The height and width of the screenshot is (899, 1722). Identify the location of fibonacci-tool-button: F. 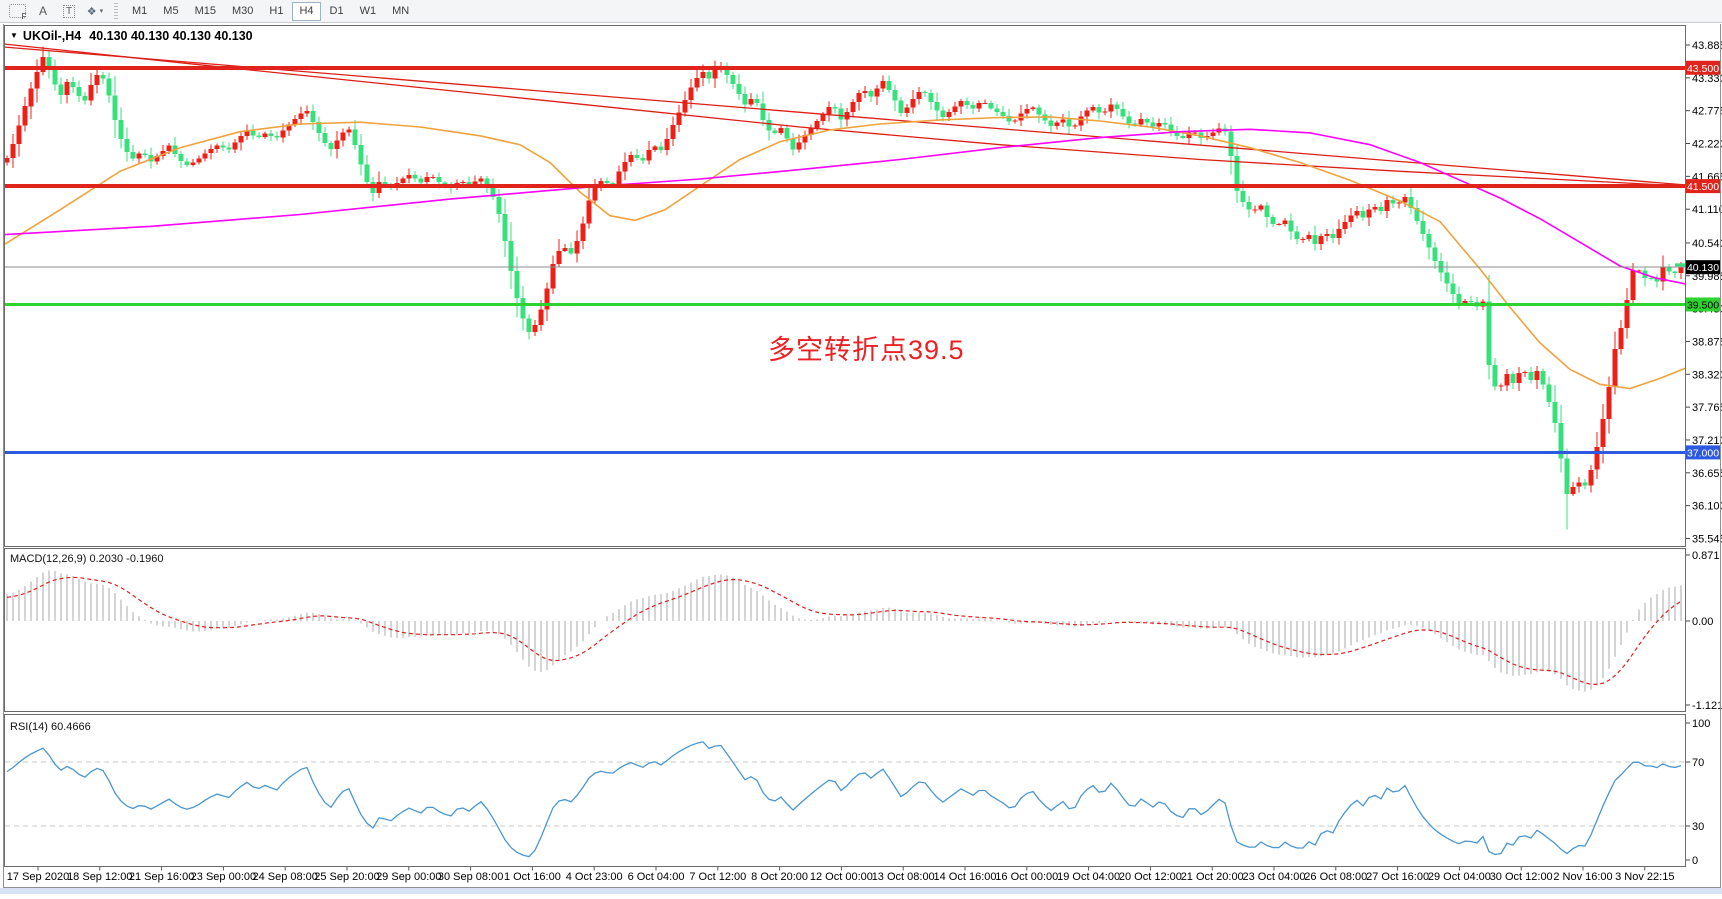
(17, 11).